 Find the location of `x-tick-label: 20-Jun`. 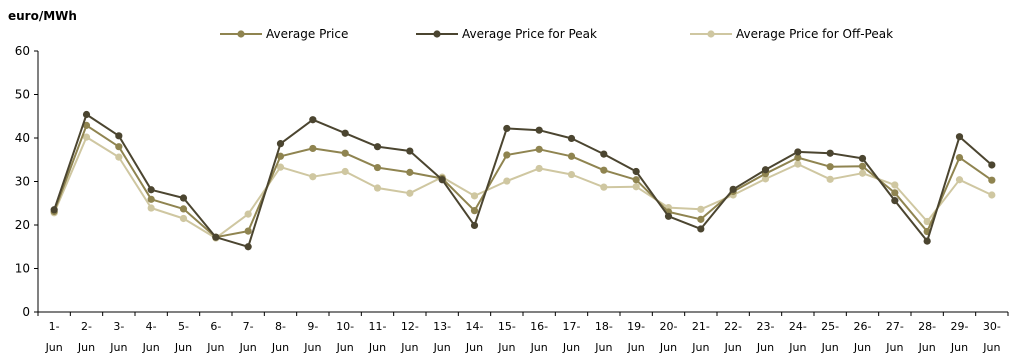

x-tick-label: 20-Jun is located at coordinates (668, 337).